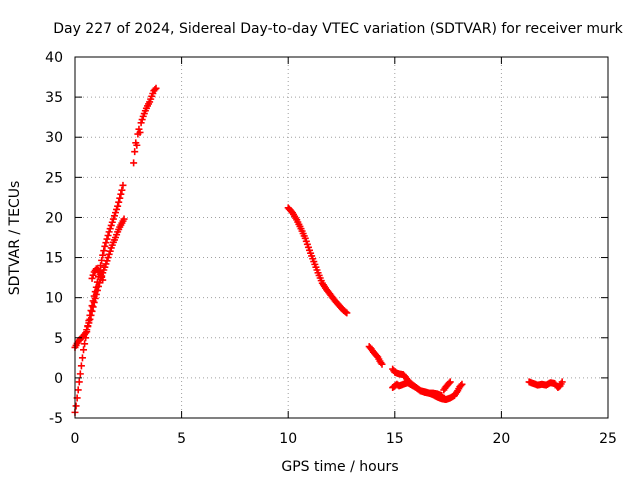 The width and height of the screenshot is (640, 480). What do you see at coordinates (15, 238) in the screenshot?
I see `y-axis-label: SDTVAR / TECUs` at bounding box center [15, 238].